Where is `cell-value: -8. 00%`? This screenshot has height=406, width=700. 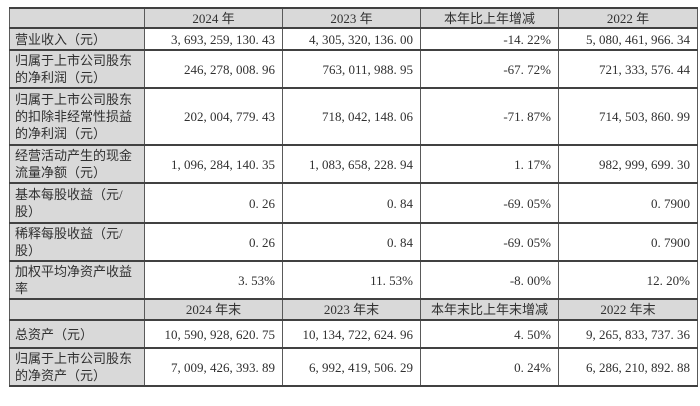
cell-value: -8. 00% is located at coordinates (489, 280).